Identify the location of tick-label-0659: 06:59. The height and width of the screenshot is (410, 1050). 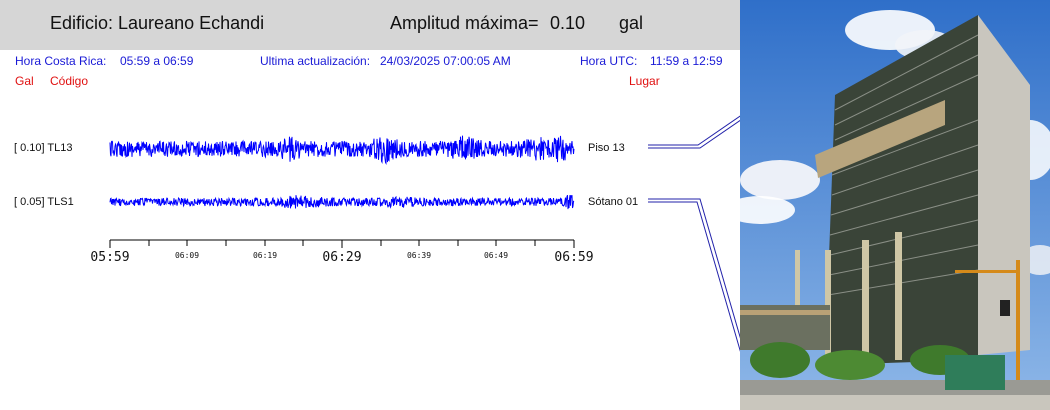
(574, 257).